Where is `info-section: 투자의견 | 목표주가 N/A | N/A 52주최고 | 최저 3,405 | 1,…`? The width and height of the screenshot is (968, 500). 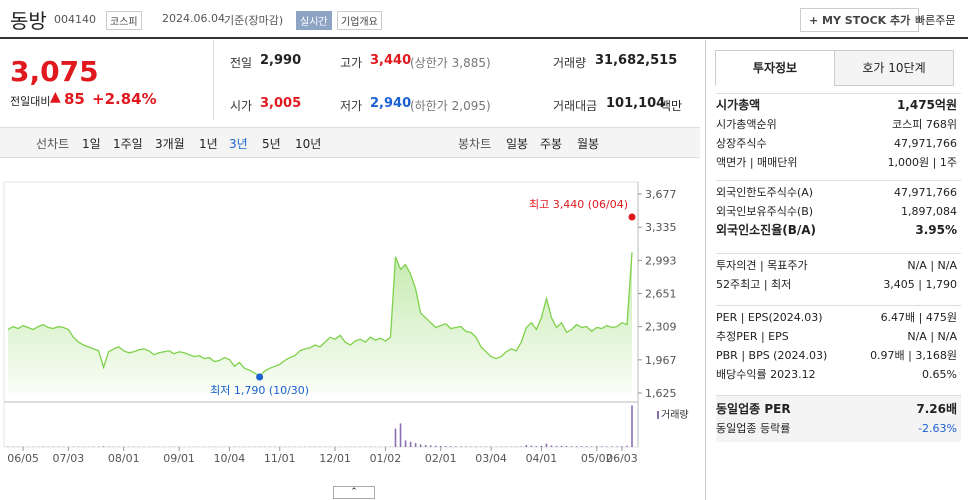
info-section: 투자의견 | 목표주가 N/A | N/A 52주최고 | 최저 3,405 | 1,… is located at coordinates (838, 273).